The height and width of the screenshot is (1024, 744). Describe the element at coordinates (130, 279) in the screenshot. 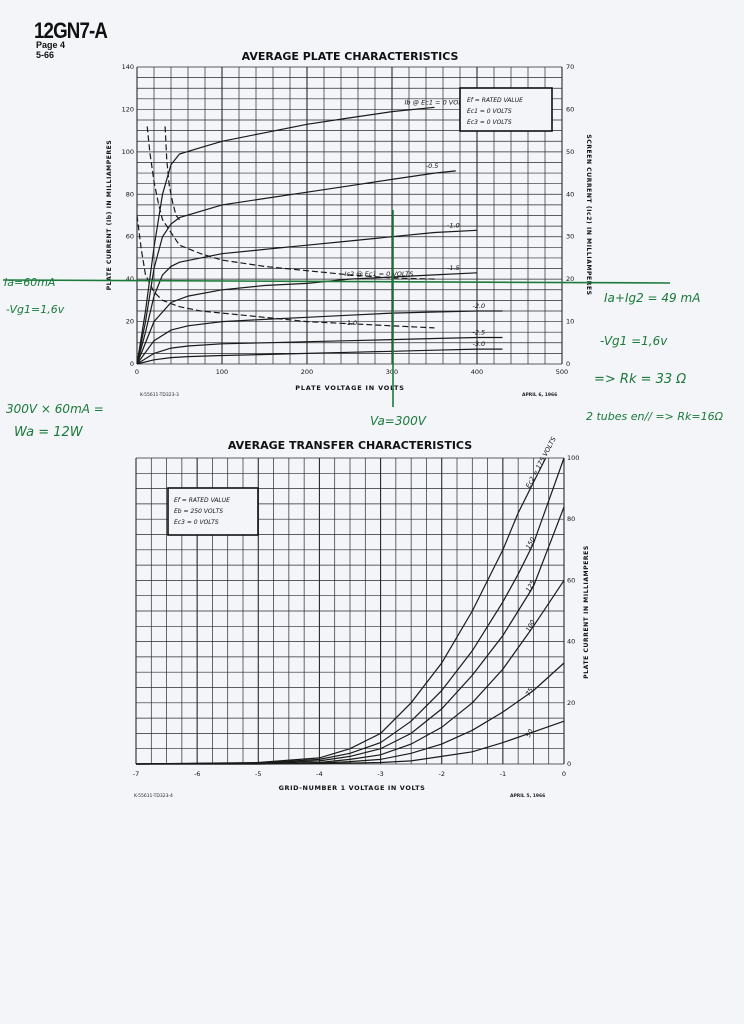

I see `plate-y-tick-label: 40` at that location.